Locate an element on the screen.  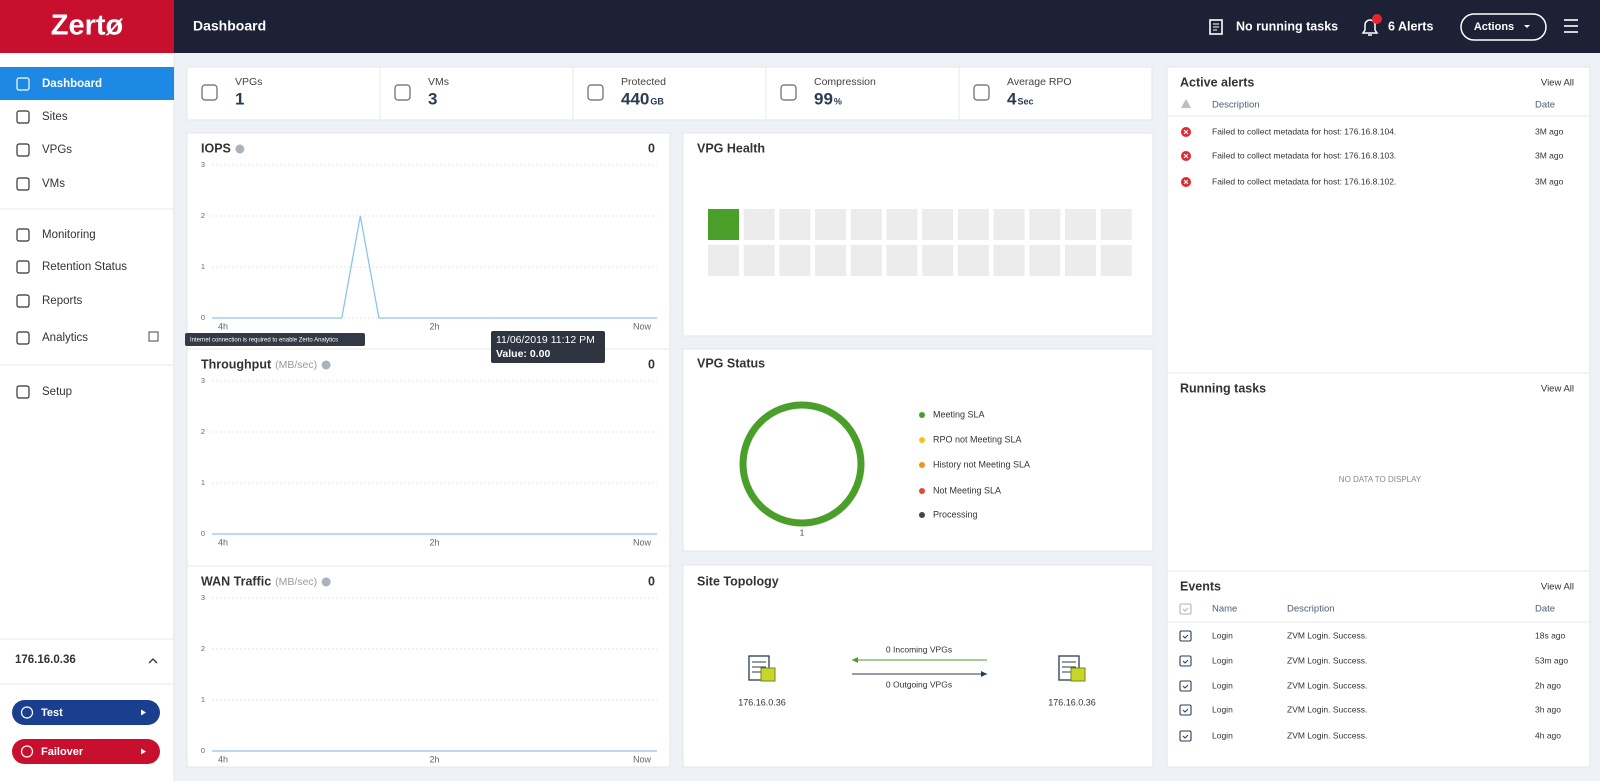
event-cell: 3h ago is located at coordinates (1548, 709).